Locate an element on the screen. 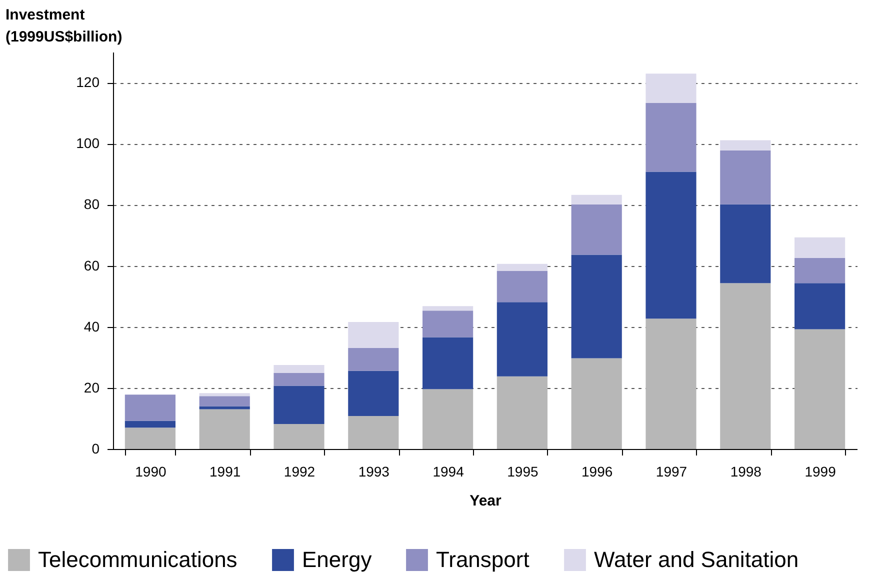 Image resolution: width=885 pixels, height=577 pixels. y-tick-label: 0 is located at coordinates (96, 448).